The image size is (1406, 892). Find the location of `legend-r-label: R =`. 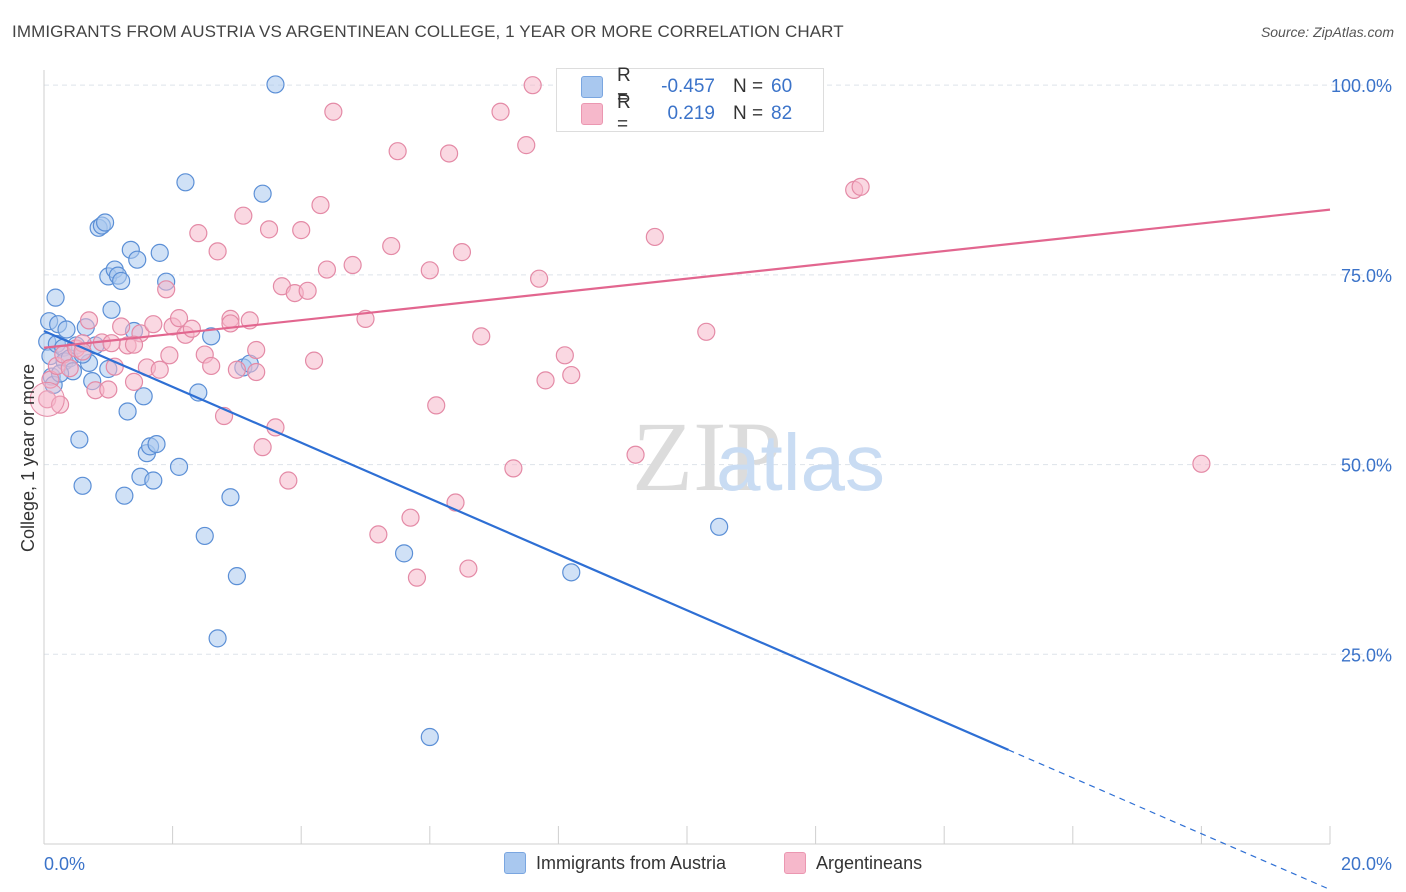

legend-r-label: R = is located at coordinates (624, 86).